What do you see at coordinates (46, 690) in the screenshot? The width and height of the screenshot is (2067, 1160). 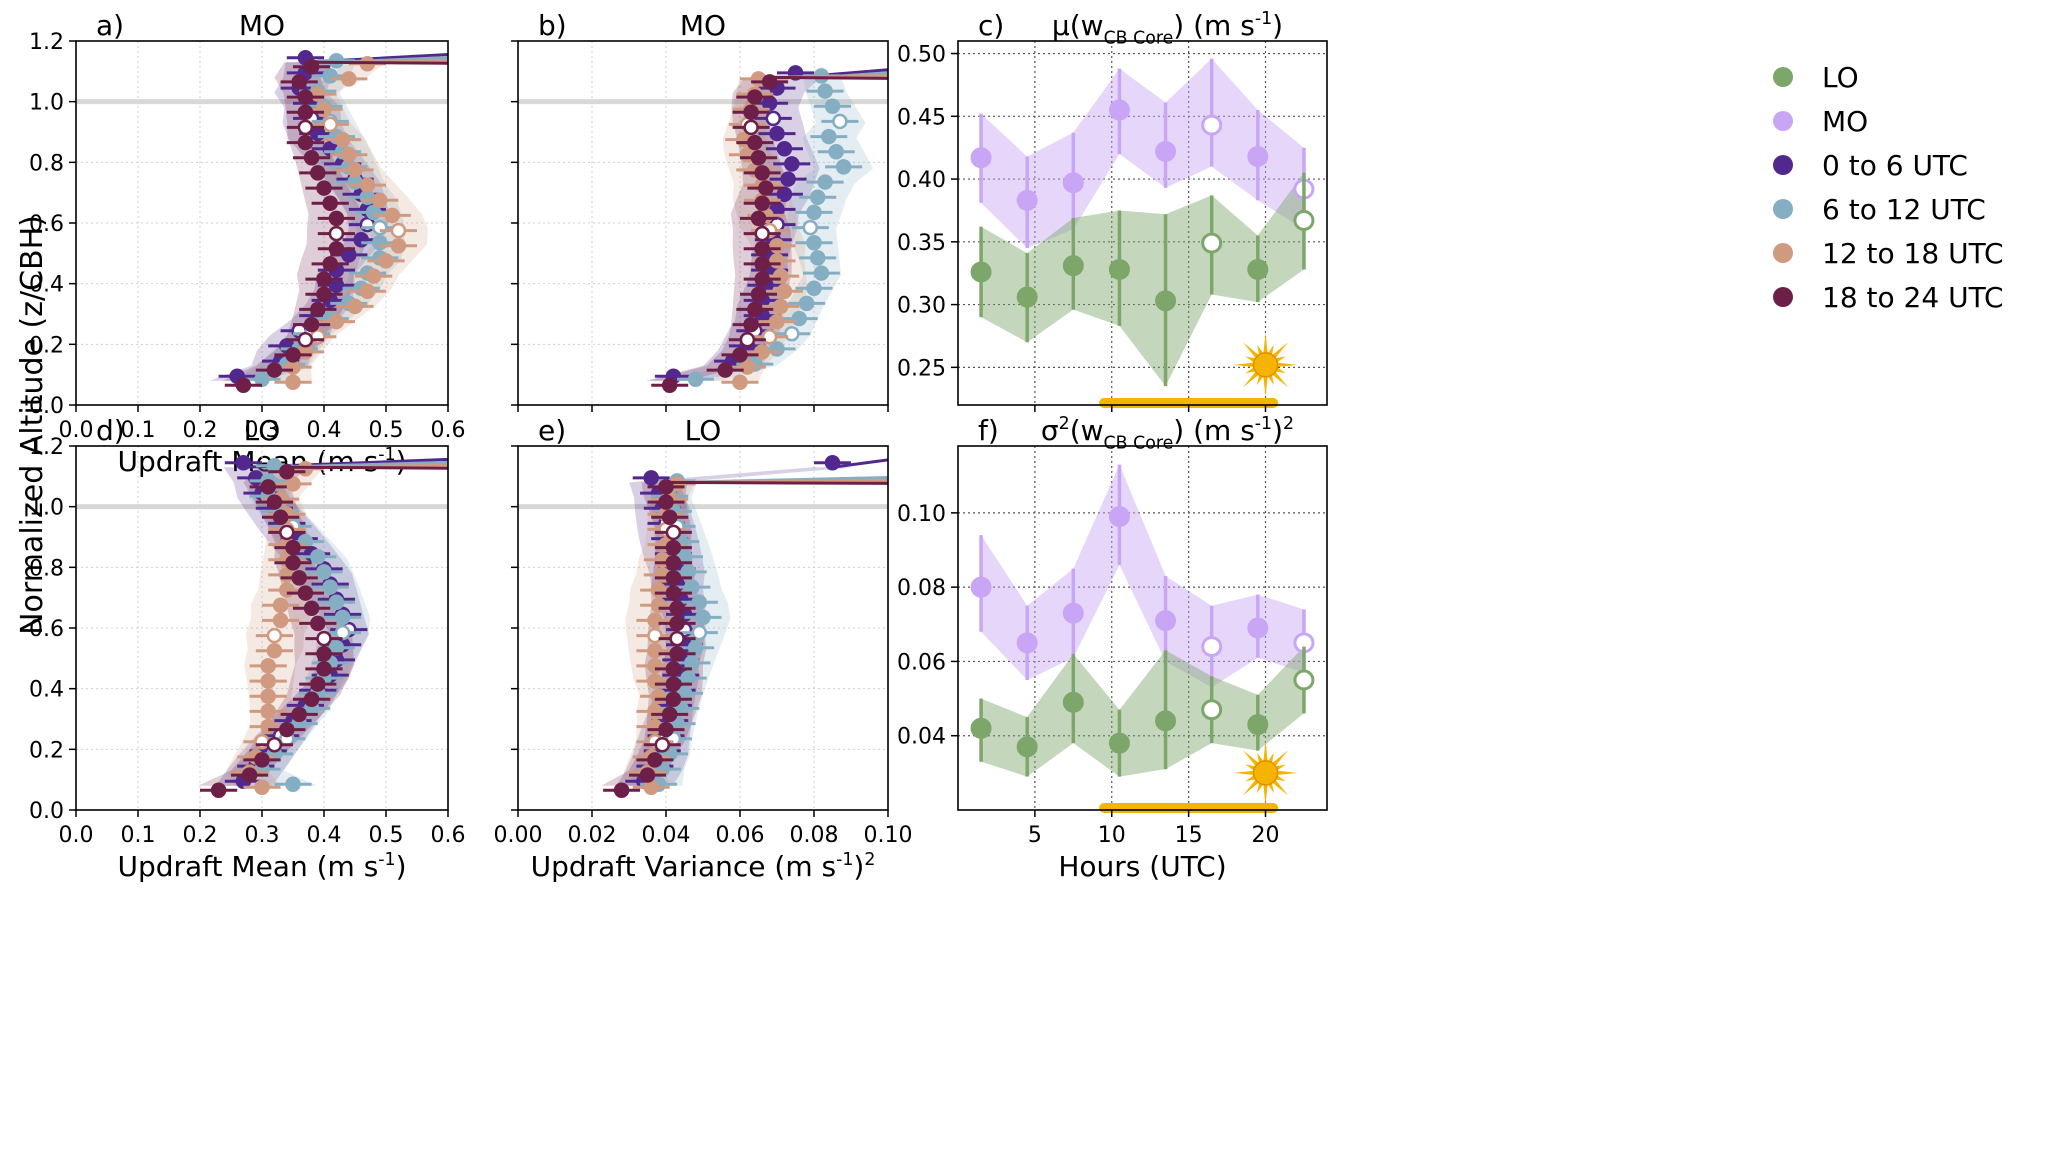 I see `y-tick-label: 0.4` at bounding box center [46, 690].